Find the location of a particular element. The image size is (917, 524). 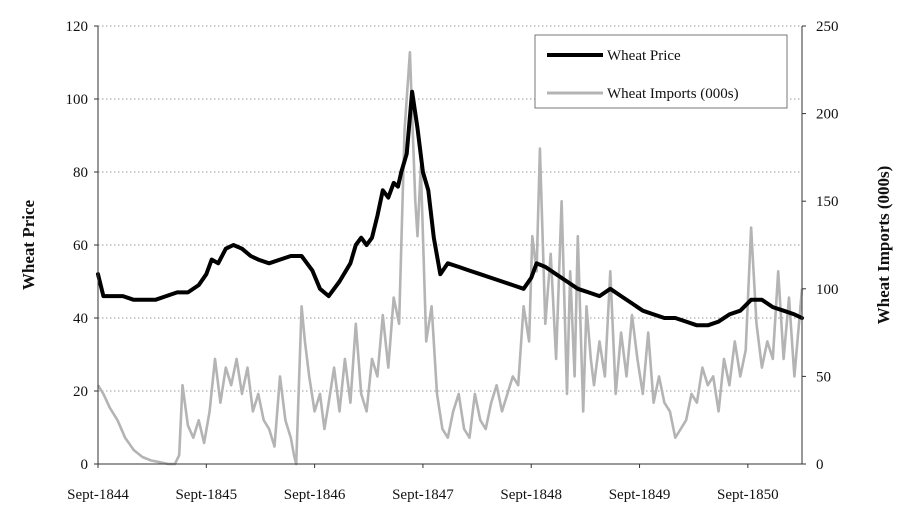

y2-tick-label: 250 is located at coordinates (827, 27).